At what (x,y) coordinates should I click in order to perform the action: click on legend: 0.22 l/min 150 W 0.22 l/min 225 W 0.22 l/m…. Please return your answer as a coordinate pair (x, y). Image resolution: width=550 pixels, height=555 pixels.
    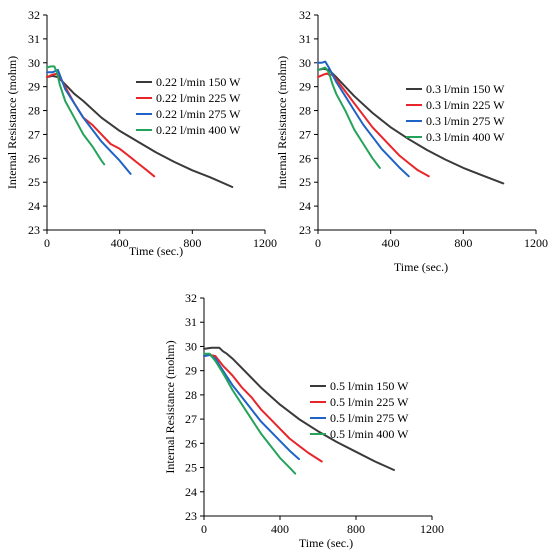
    Looking at the image, I should click on (188, 106).